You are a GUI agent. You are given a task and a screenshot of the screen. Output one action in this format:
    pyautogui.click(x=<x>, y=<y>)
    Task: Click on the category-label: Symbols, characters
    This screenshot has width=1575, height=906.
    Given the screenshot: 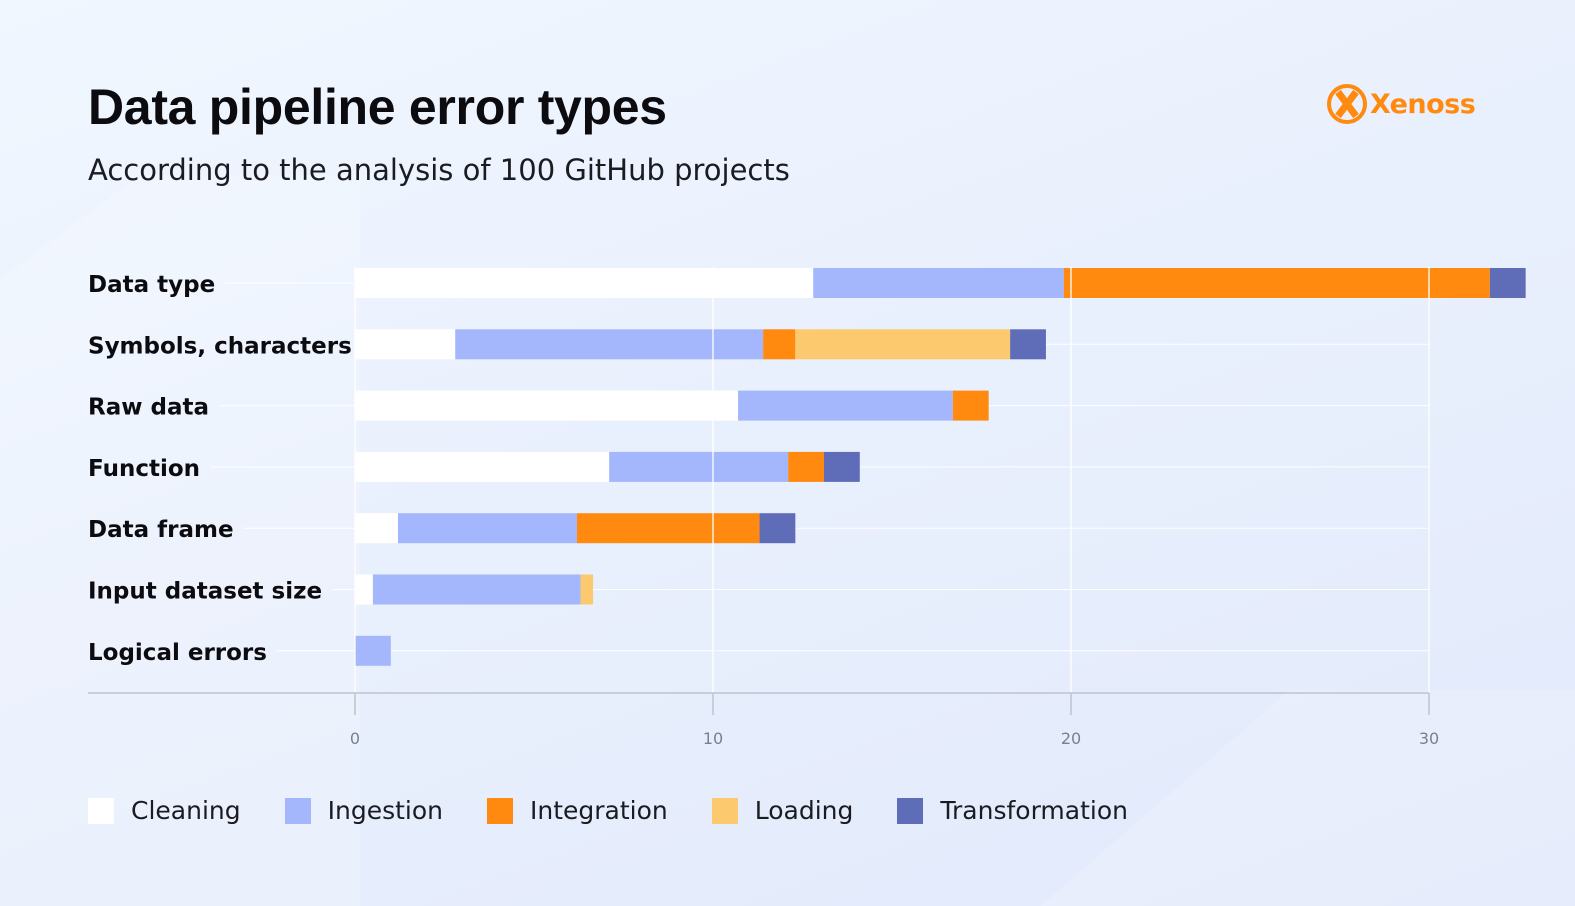 What is the action you would take?
    pyautogui.click(x=220, y=346)
    